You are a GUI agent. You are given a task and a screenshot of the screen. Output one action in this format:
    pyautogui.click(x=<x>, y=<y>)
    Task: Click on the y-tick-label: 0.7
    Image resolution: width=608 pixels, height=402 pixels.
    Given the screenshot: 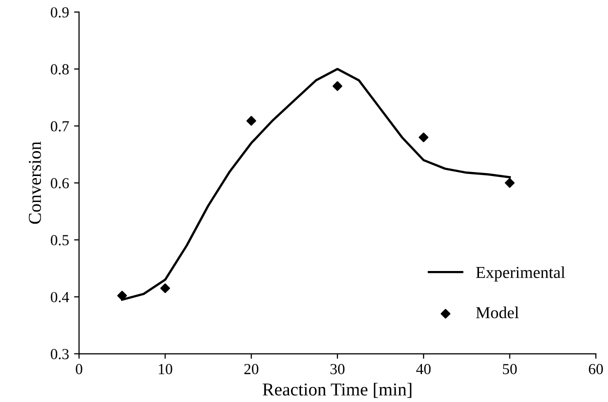 What is the action you would take?
    pyautogui.click(x=59, y=126)
    